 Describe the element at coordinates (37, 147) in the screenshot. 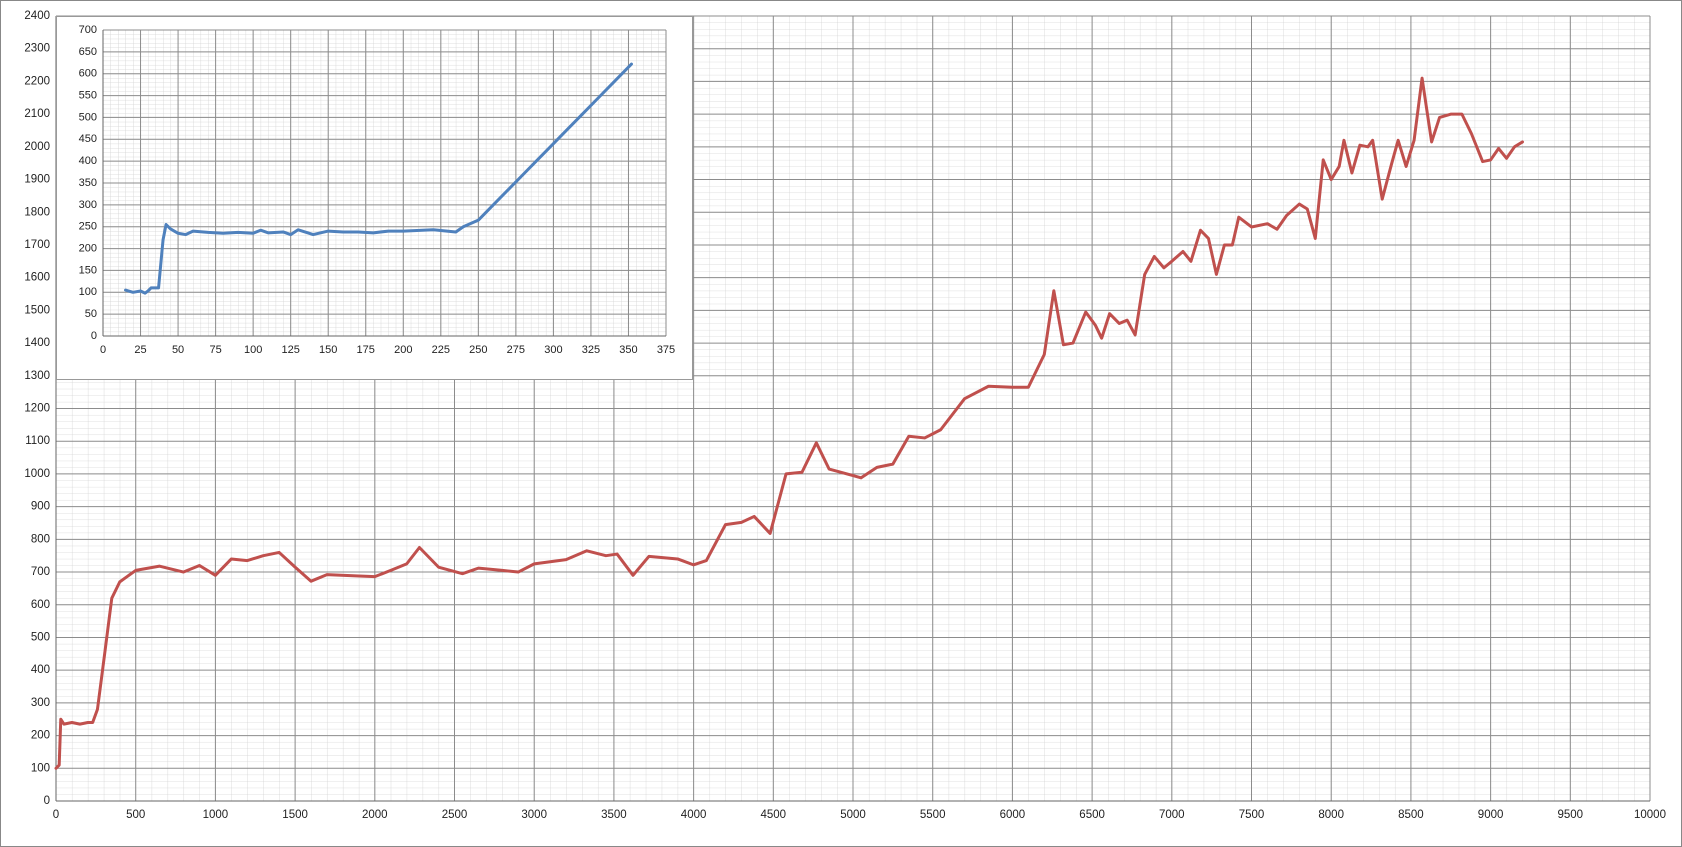

I see `y-tick-label: 2000` at that location.